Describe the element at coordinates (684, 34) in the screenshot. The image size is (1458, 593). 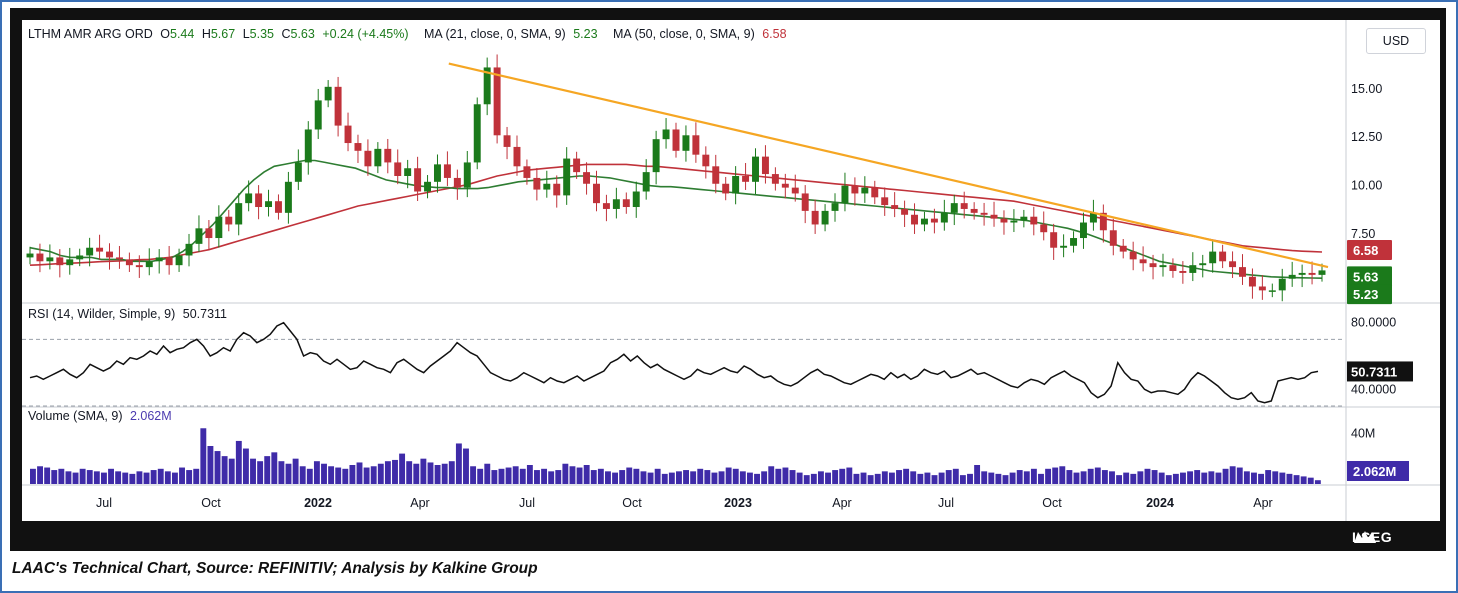
I see `ma50-label: MA (50, close, 0, SMA, 9)` at that location.